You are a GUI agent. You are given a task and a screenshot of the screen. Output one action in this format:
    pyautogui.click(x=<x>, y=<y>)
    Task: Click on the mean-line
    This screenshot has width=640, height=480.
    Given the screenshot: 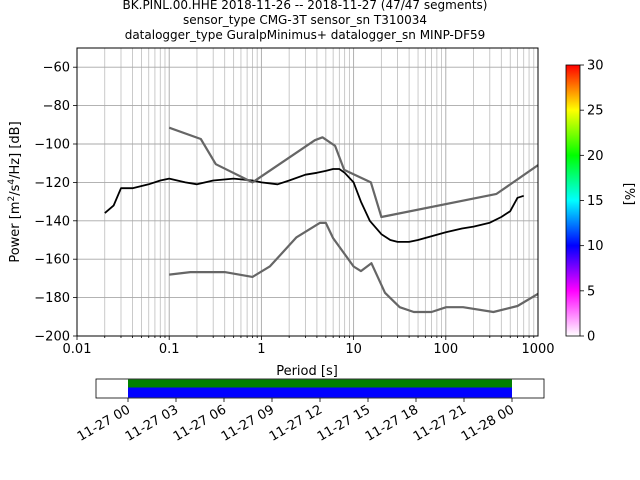 What is the action you would take?
    pyautogui.click(x=314, y=205)
    